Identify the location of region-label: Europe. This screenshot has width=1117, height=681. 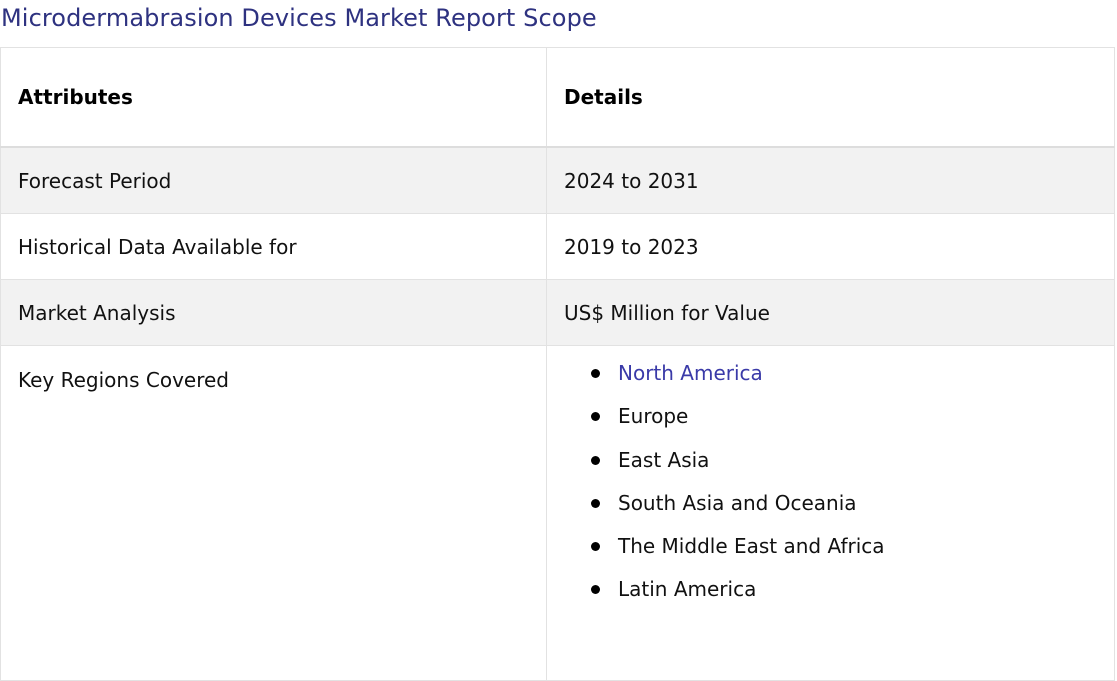
(653, 416).